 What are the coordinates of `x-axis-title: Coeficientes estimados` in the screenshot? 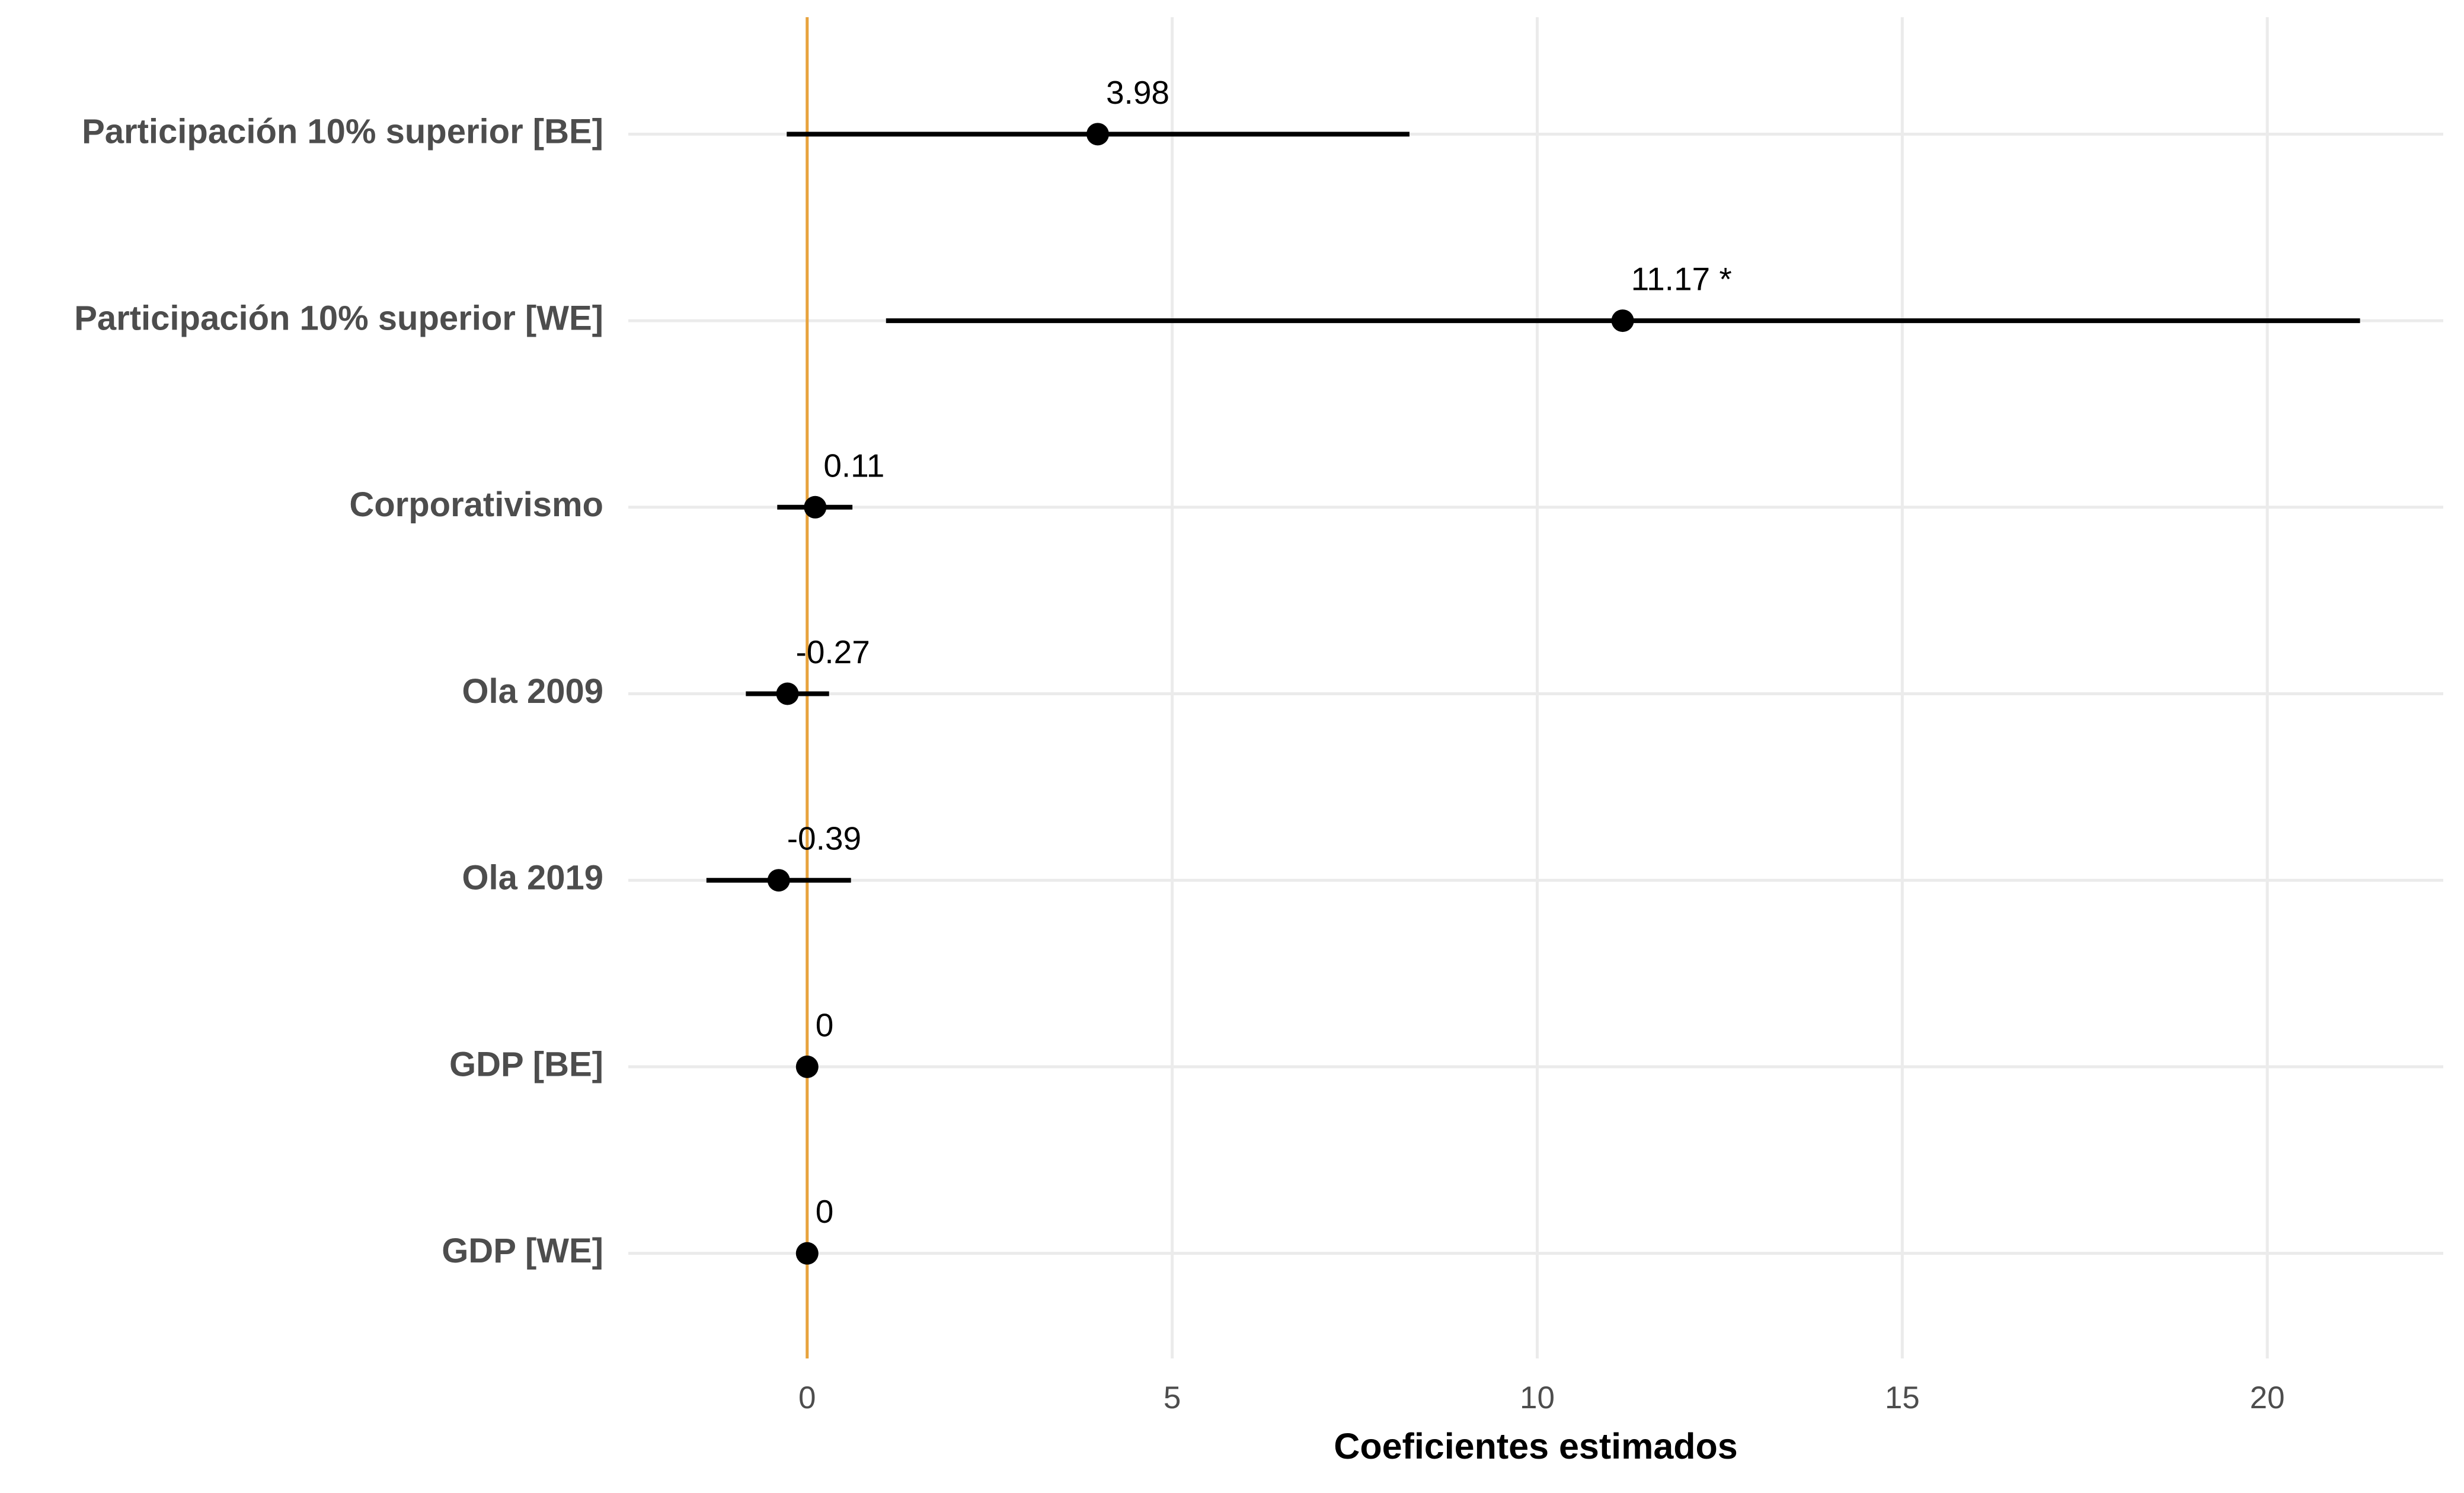 It's located at (1536, 1446).